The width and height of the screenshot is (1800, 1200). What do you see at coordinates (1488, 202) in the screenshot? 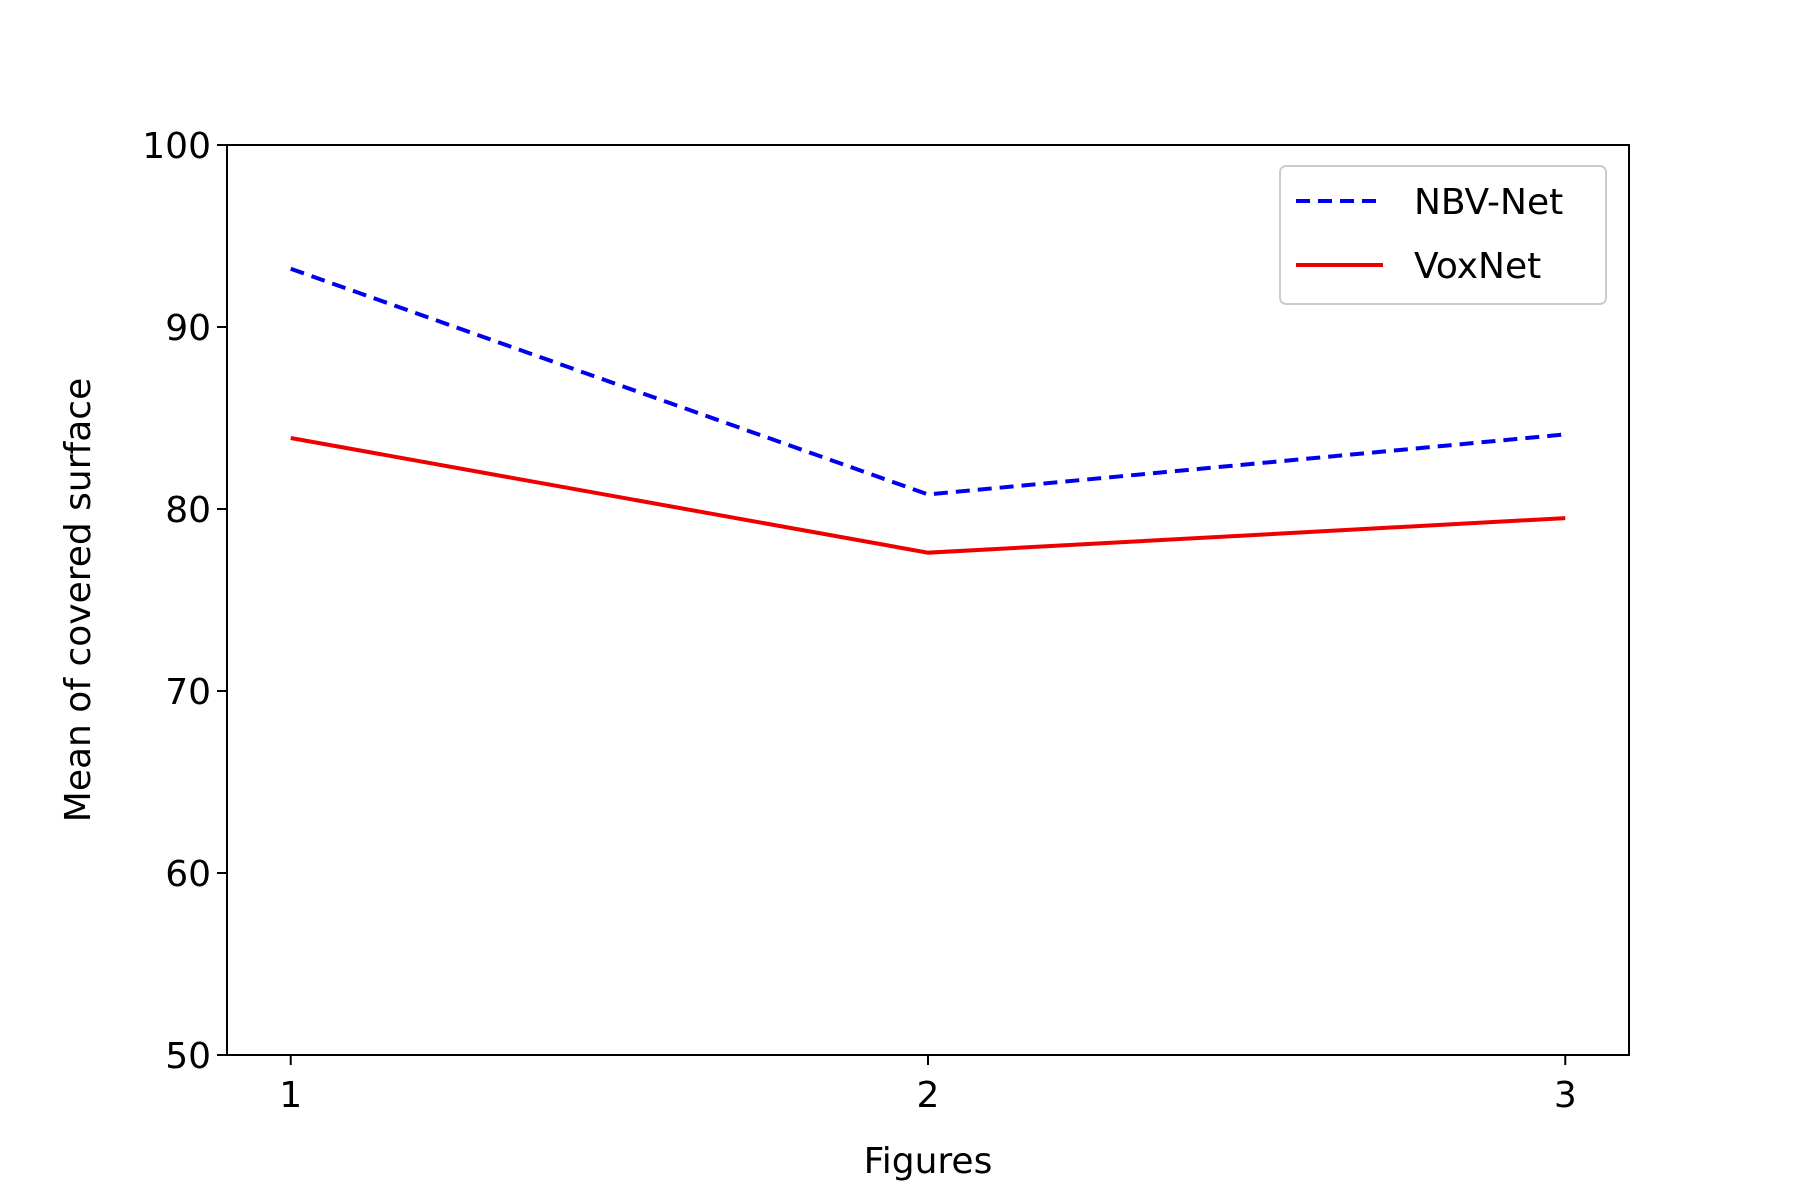
I see `legend-label-nbv-net: NBV-Net` at bounding box center [1488, 202].